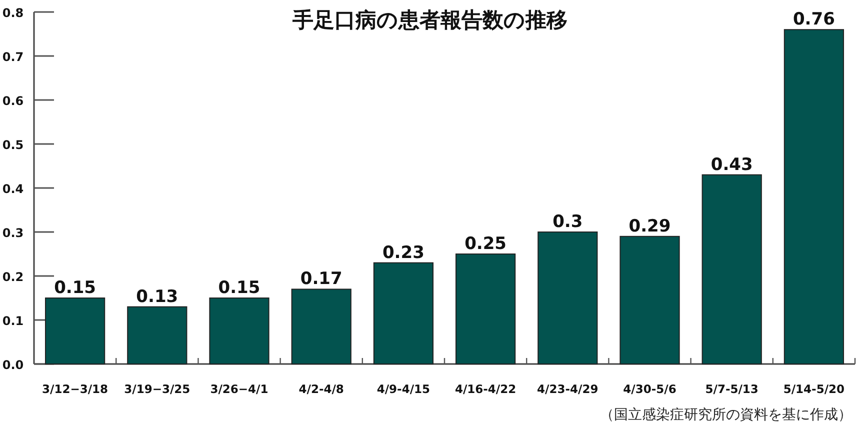 This screenshot has width=860, height=436. What do you see at coordinates (485, 389) in the screenshot?
I see `x-tick-label: 4/16-4/22` at bounding box center [485, 389].